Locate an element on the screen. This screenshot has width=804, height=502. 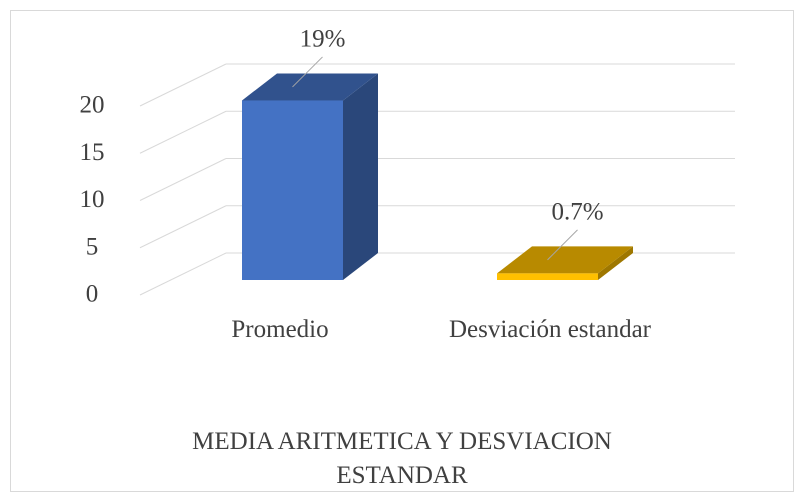
x-tick-label: Promedio is located at coordinates (280, 329).